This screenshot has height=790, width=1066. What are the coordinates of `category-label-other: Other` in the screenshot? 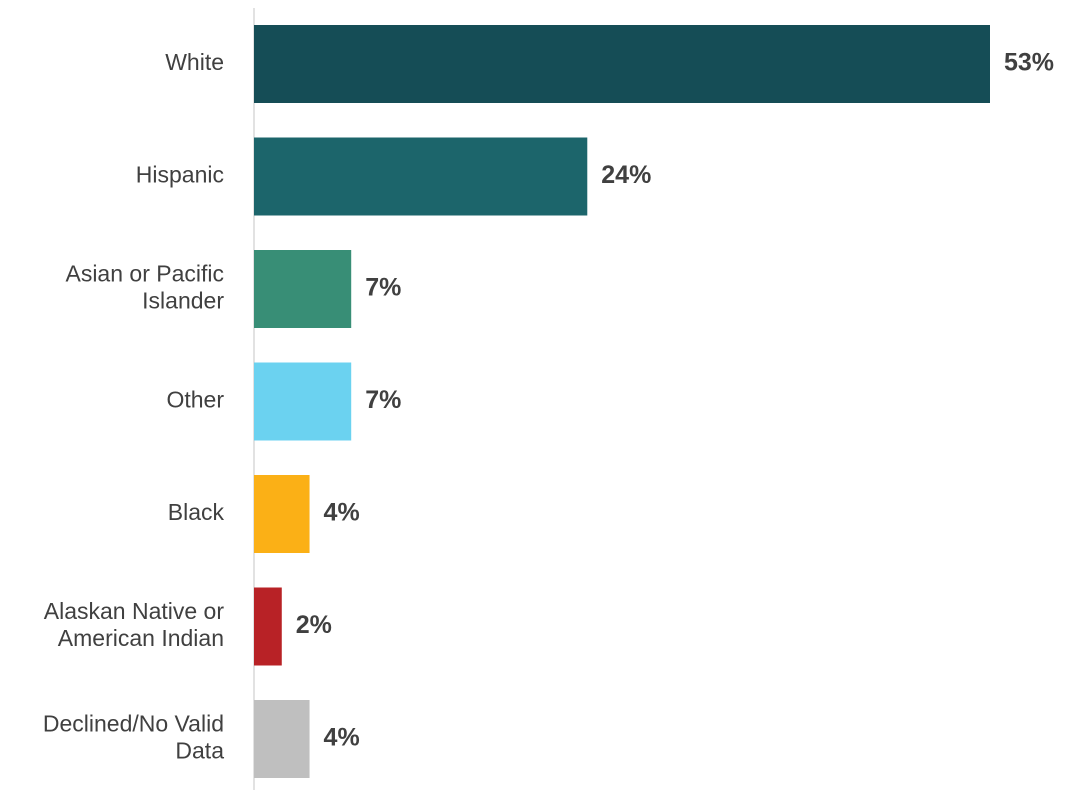 It's located at (195, 400).